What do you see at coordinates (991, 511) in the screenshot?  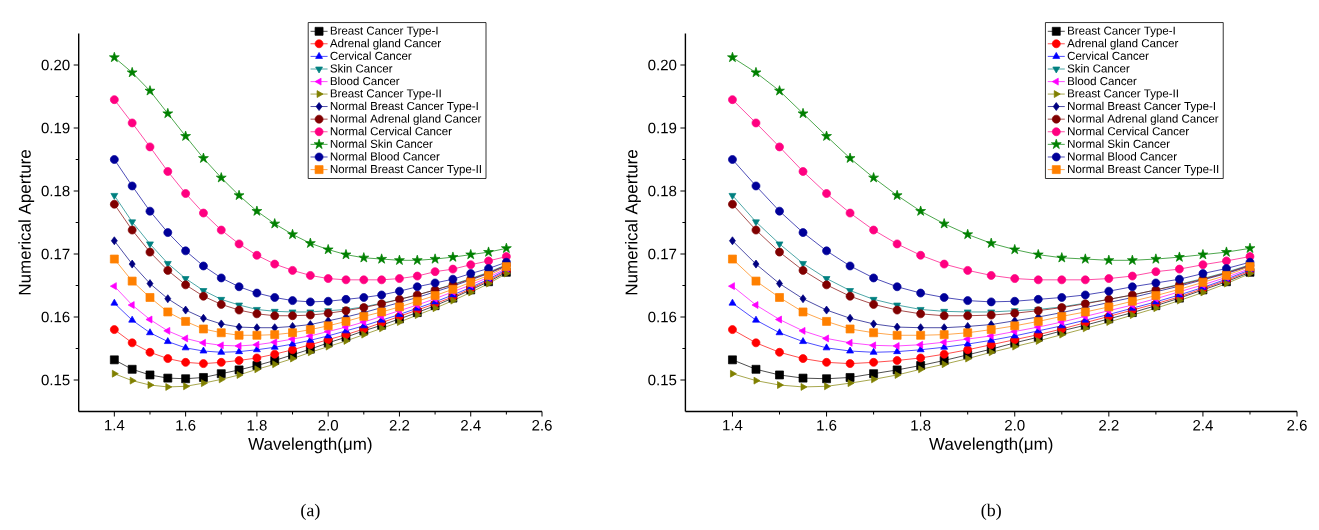 I see `text: (b)` at bounding box center [991, 511].